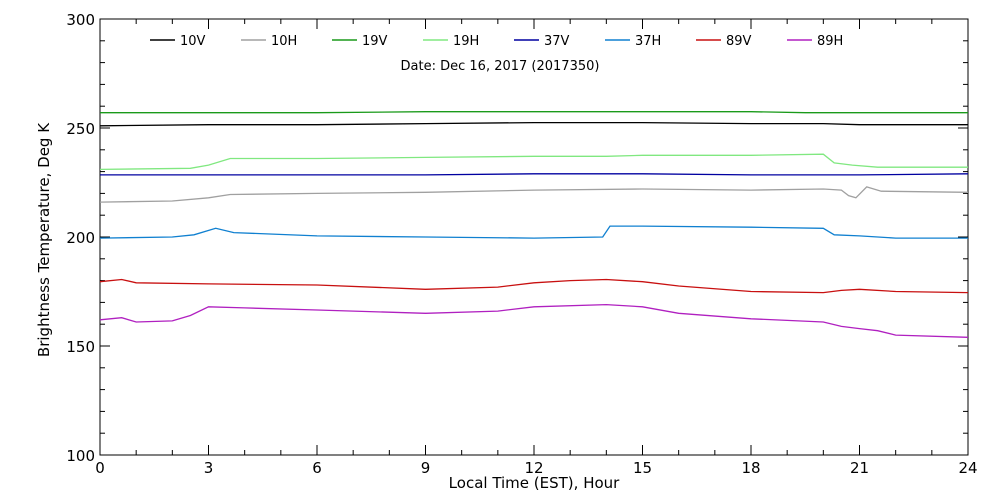 The height and width of the screenshot is (500, 1000). What do you see at coordinates (80, 347) in the screenshot?
I see `y-tick-label: 150` at bounding box center [80, 347].